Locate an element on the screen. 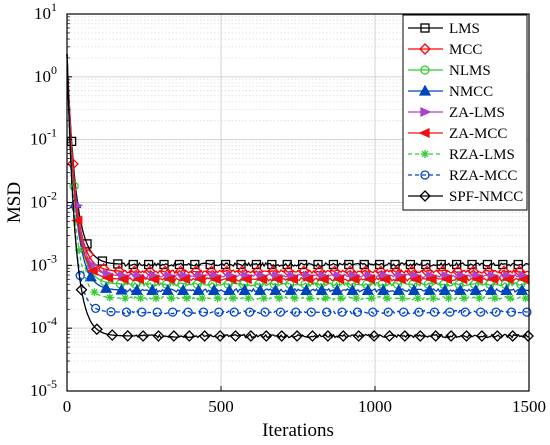  y-tick-label: 10⁻² is located at coordinates (43, 200).